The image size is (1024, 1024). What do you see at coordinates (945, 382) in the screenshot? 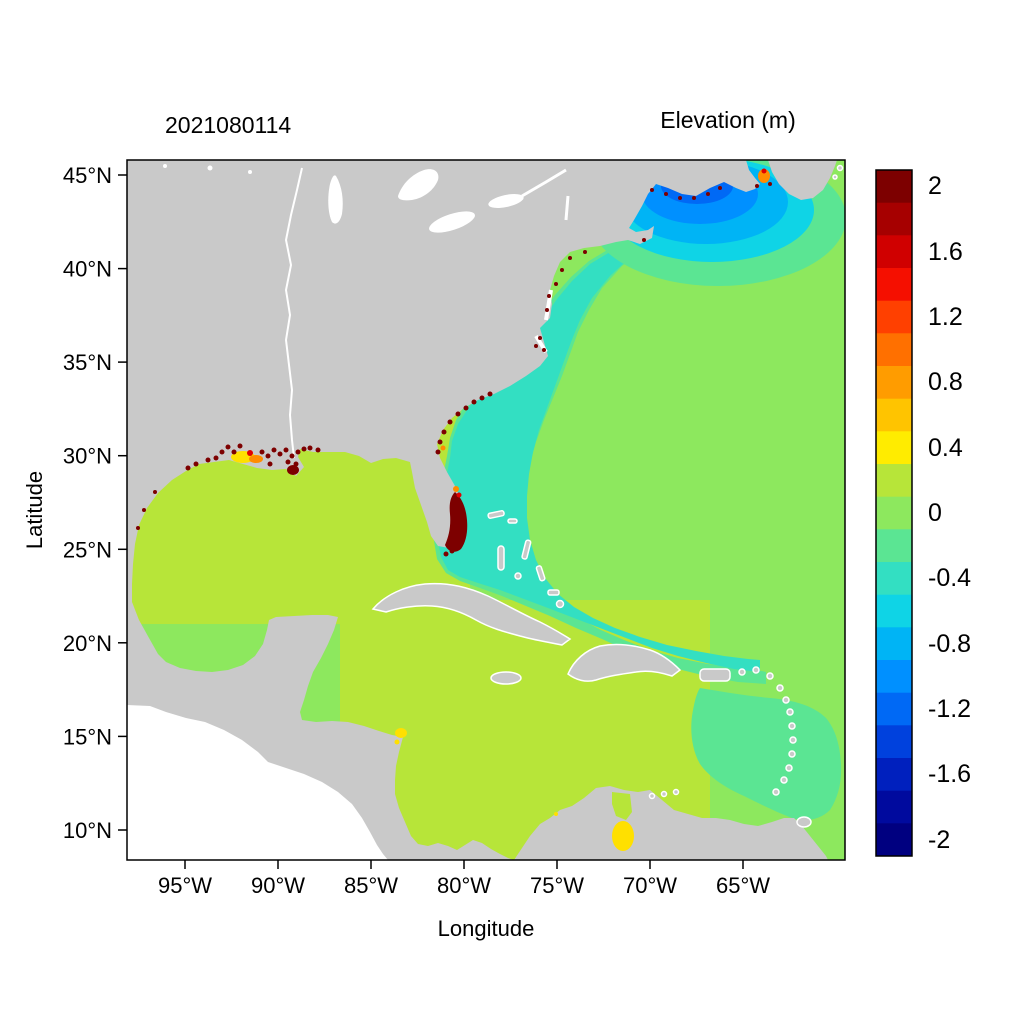
I see `colorbar-tick-label: 0.8` at bounding box center [945, 382].